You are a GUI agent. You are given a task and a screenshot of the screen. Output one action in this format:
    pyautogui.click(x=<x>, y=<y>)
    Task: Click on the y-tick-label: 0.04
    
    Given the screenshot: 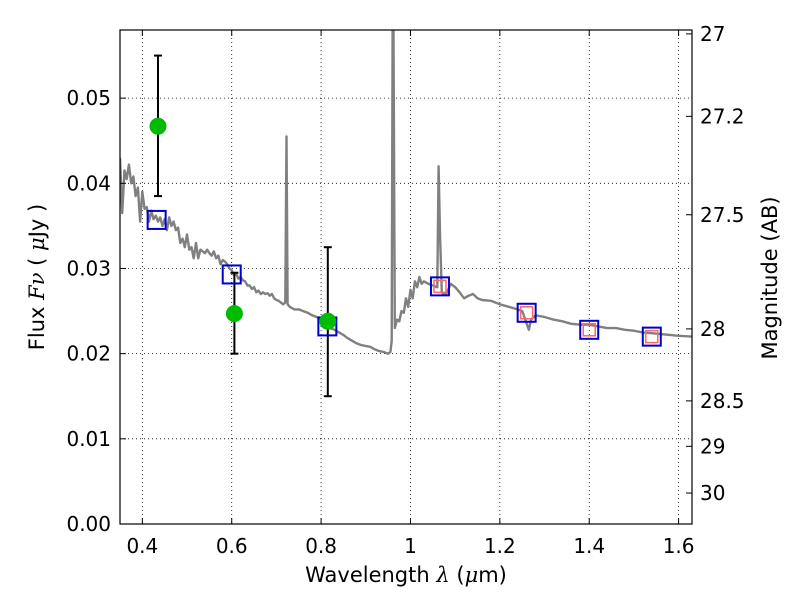 What is the action you would take?
    pyautogui.click(x=88, y=183)
    